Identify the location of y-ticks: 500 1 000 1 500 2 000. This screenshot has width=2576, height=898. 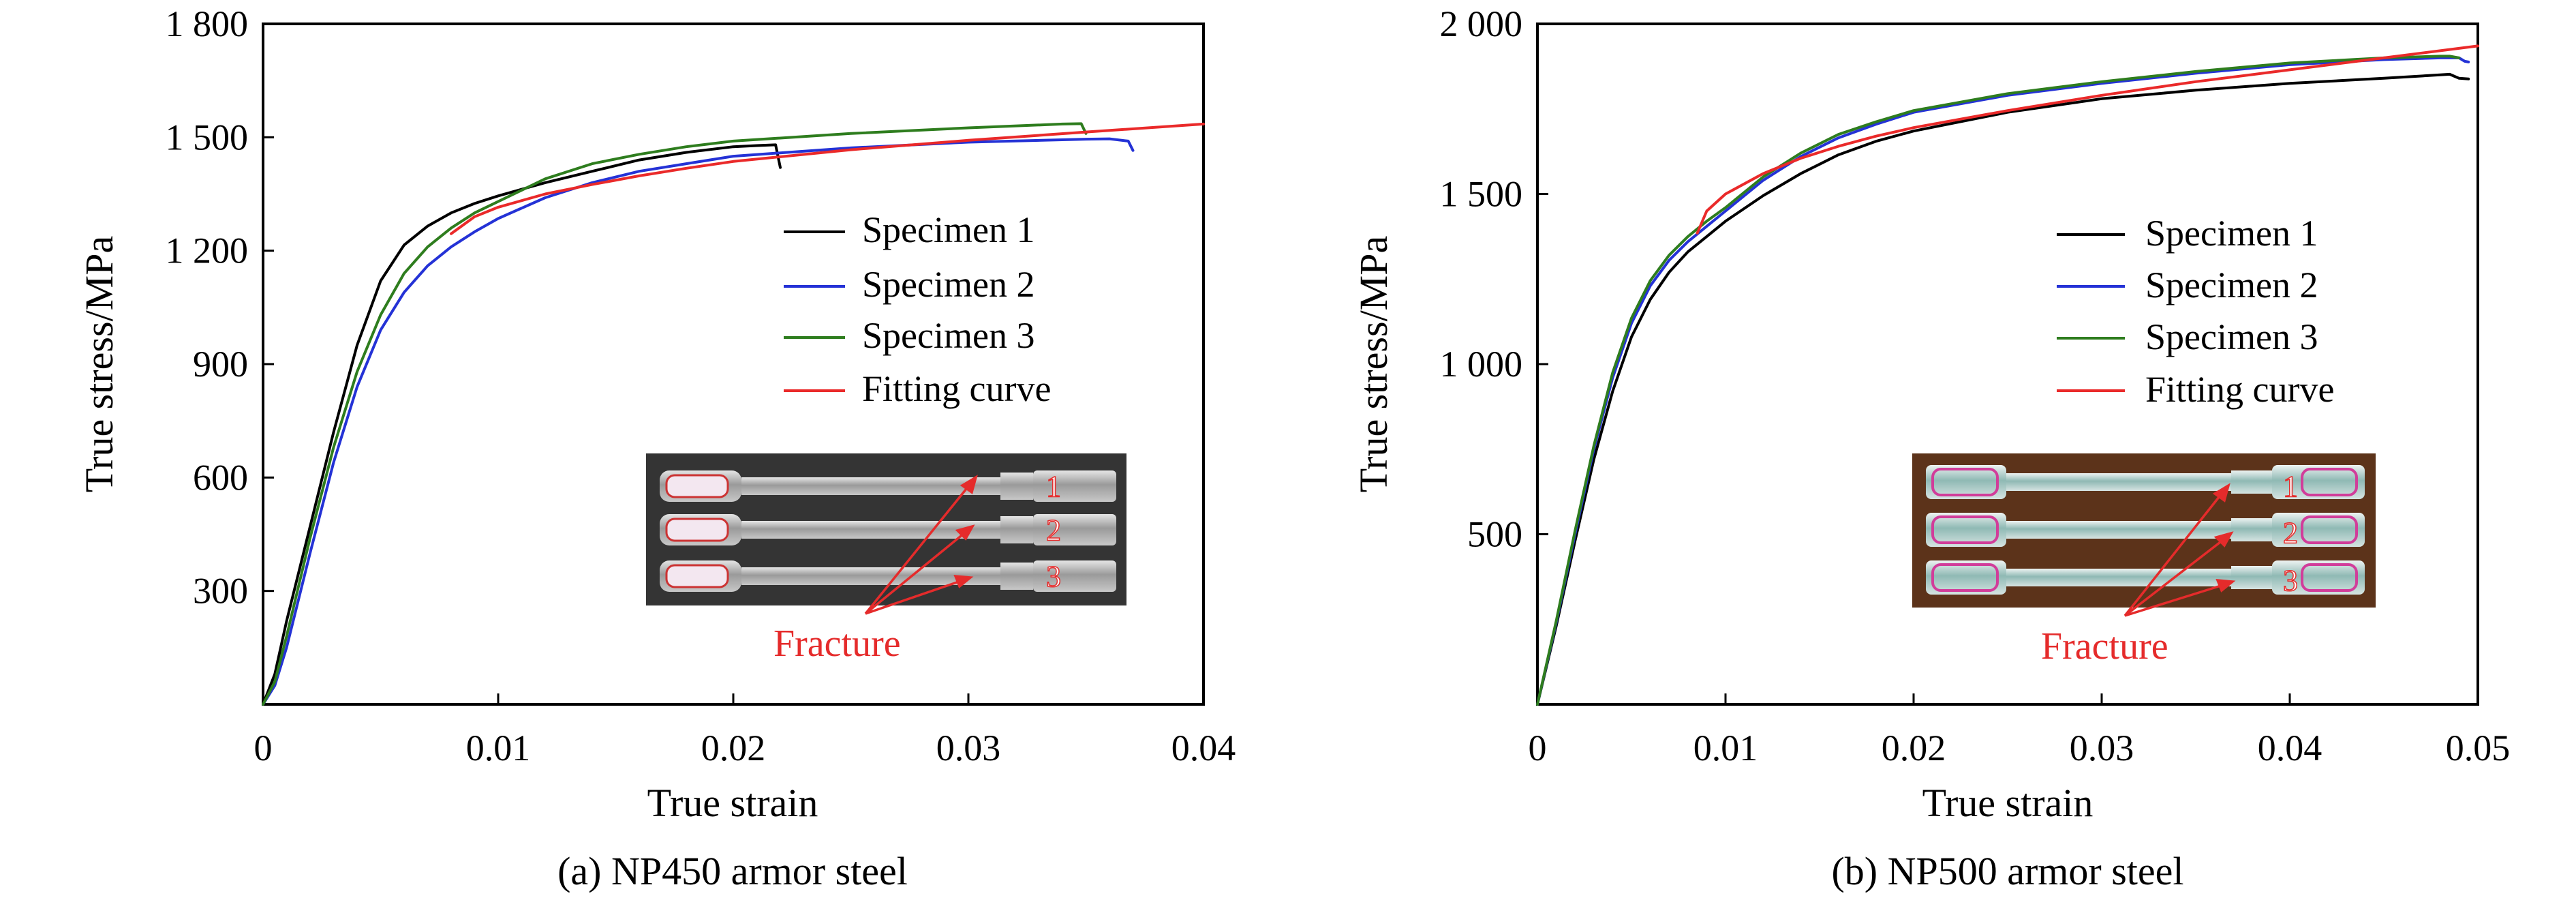
(1494, 279).